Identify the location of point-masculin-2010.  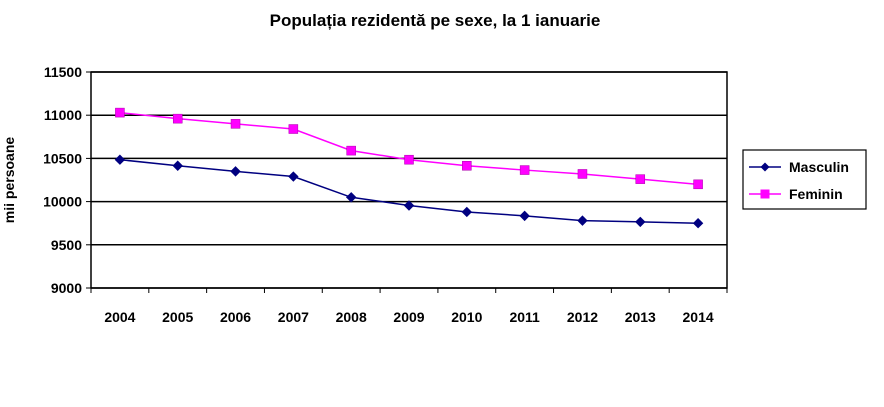
(467, 212).